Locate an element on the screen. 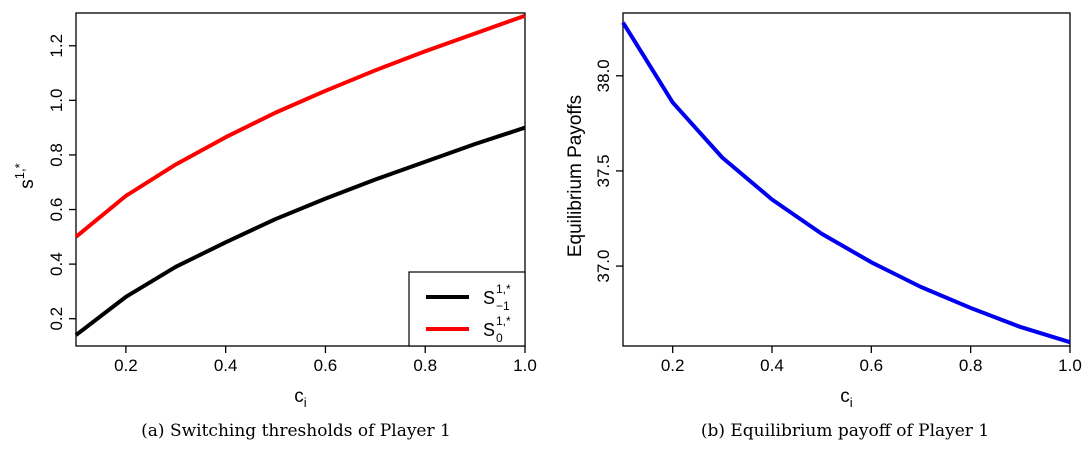 The height and width of the screenshot is (450, 1088). y-tick-label: 0.8 is located at coordinates (56, 155).